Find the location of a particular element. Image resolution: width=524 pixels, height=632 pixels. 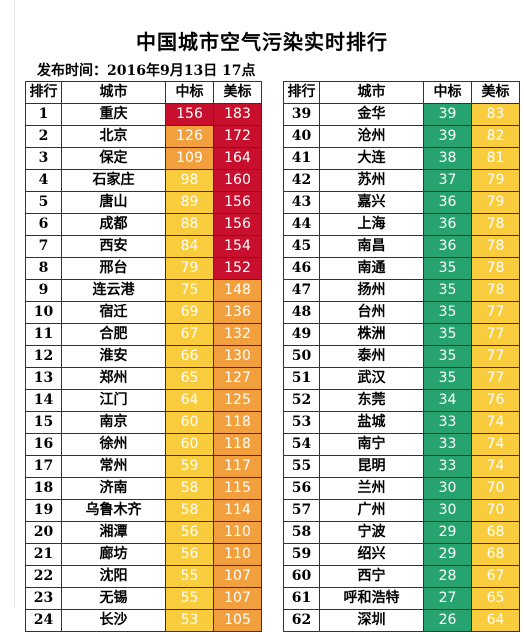

table-row: 54 南宁 33 74 is located at coordinates (401, 444).